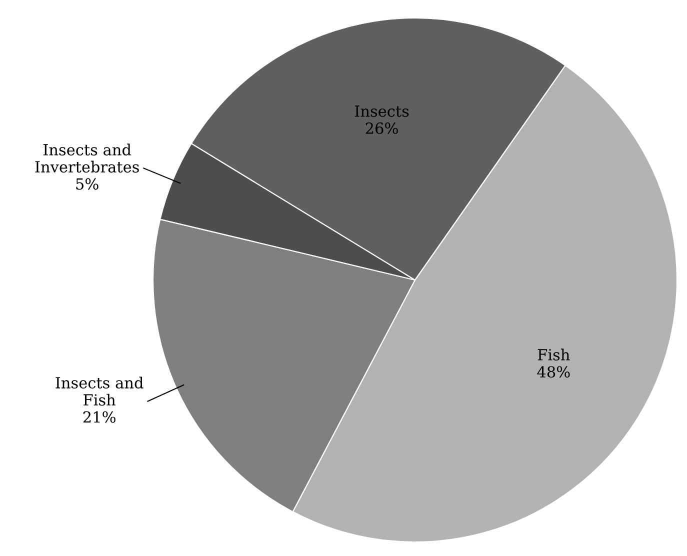 This screenshot has height=556, width=687. What do you see at coordinates (87, 158) in the screenshot?
I see `slice-label: Insects and Invertebrates` at bounding box center [87, 158].